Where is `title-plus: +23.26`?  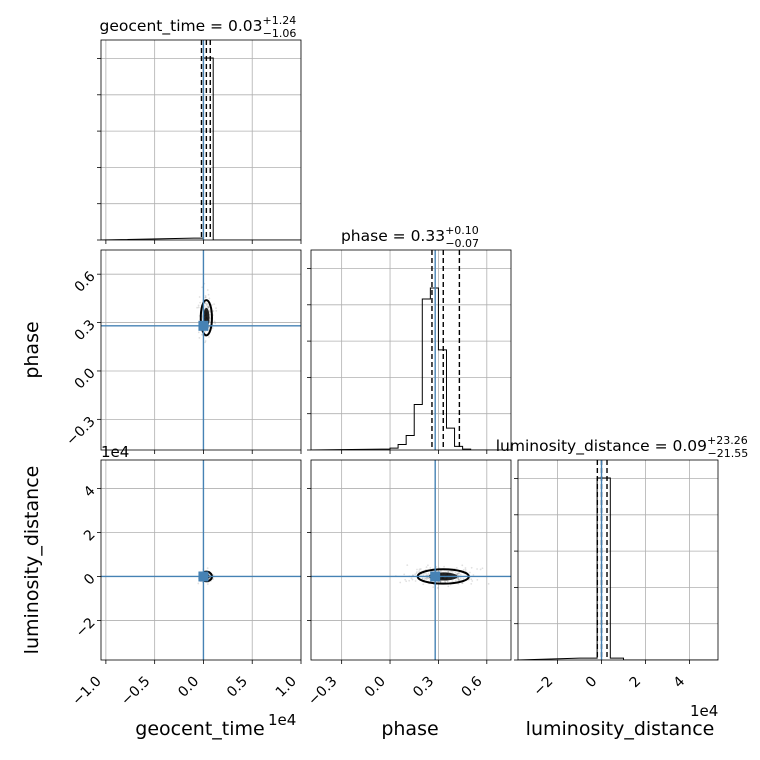
title-plus: +23.26 is located at coordinates (727, 440).